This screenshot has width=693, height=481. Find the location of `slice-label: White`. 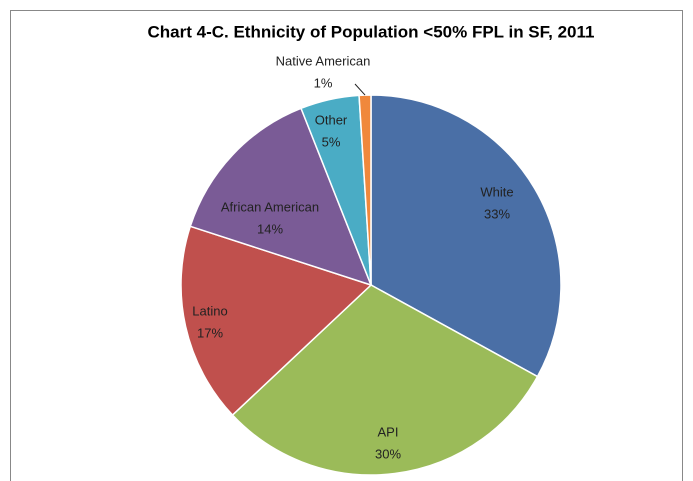

slice-label: White is located at coordinates (496, 191).